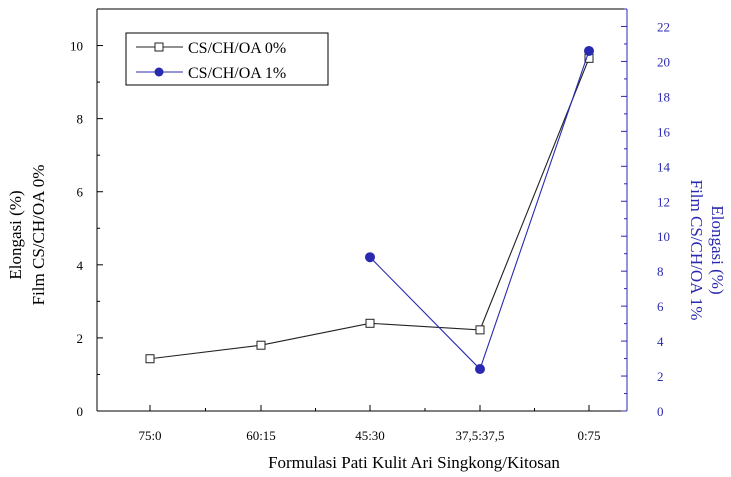  I want to click on left-y-tick-label: 2, so click(80, 338).